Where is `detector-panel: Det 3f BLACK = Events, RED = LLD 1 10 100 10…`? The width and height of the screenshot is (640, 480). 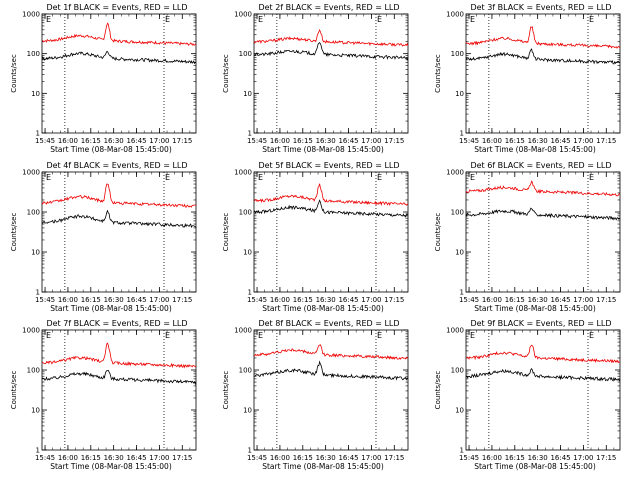 detector-panel: Det 3f BLACK = Events, RED = LLD 1 10 100 10… is located at coordinates (527, 78).